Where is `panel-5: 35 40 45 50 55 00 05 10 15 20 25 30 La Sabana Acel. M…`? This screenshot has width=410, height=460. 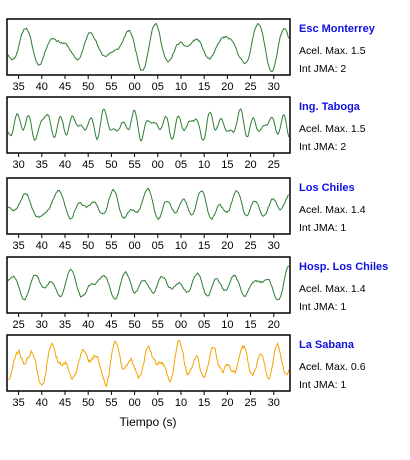 panel-5: 35 40 45 50 55 00 05 10 15 20 25 30 La Sabana Acel. M… is located at coordinates (186, 371).